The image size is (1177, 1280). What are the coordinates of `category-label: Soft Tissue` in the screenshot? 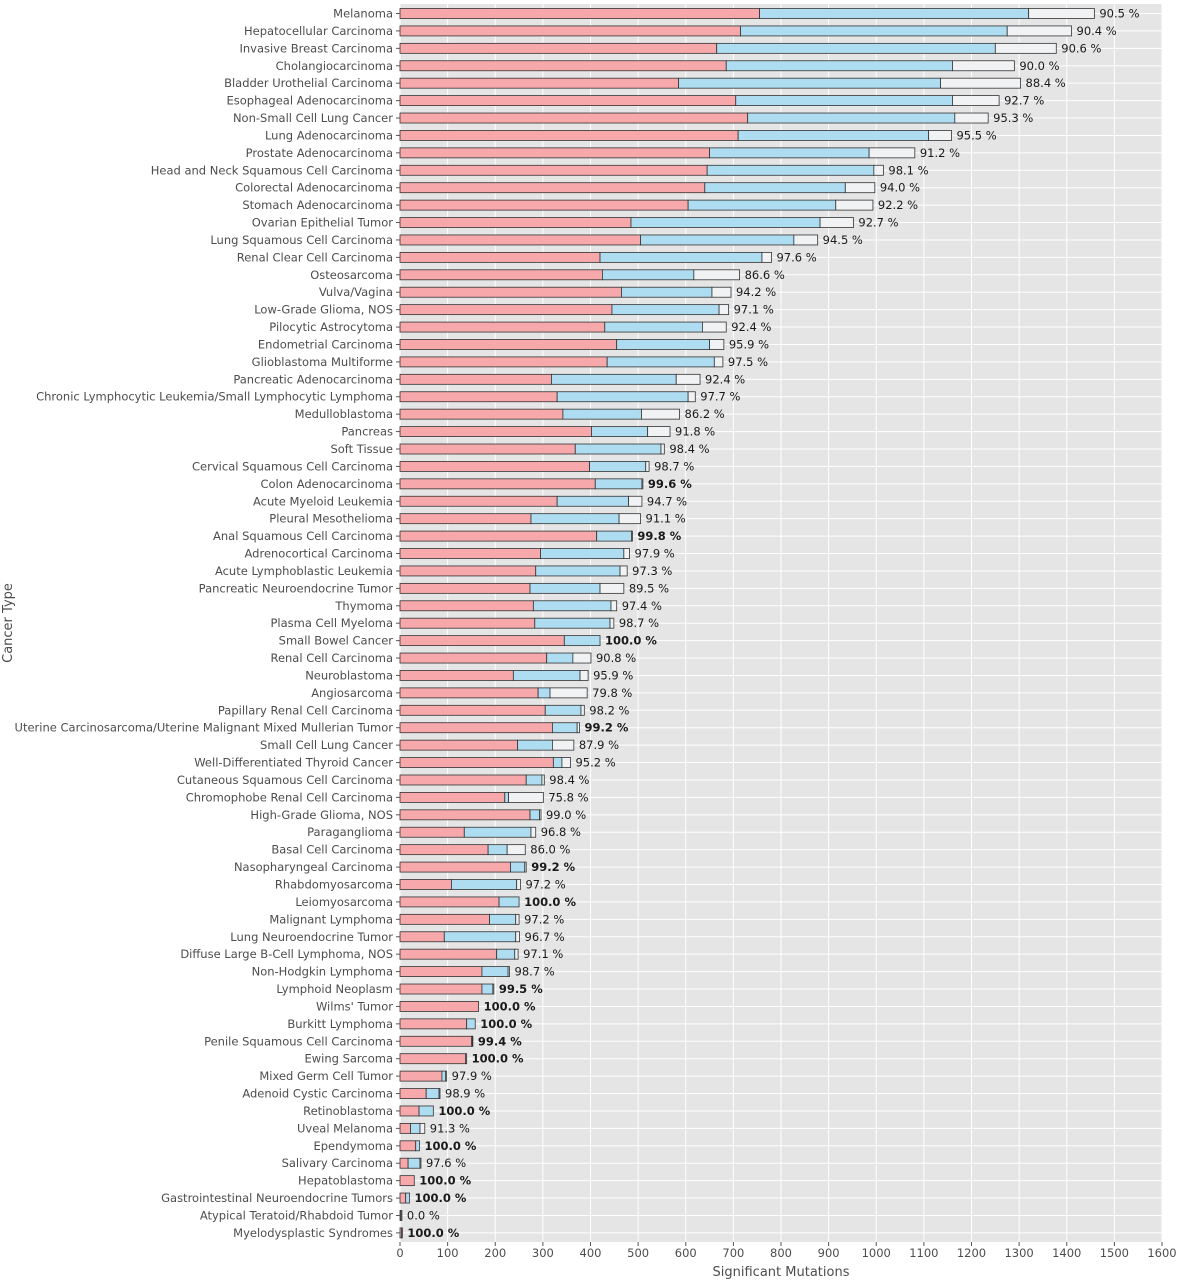 It's located at (361, 449).